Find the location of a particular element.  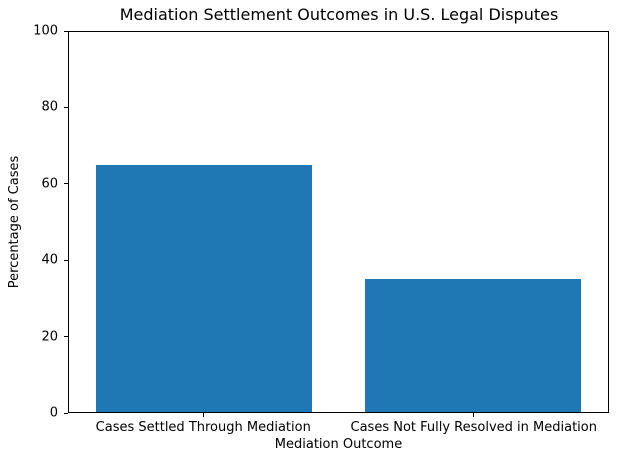

y-tick-label: 60 is located at coordinates (49, 184).